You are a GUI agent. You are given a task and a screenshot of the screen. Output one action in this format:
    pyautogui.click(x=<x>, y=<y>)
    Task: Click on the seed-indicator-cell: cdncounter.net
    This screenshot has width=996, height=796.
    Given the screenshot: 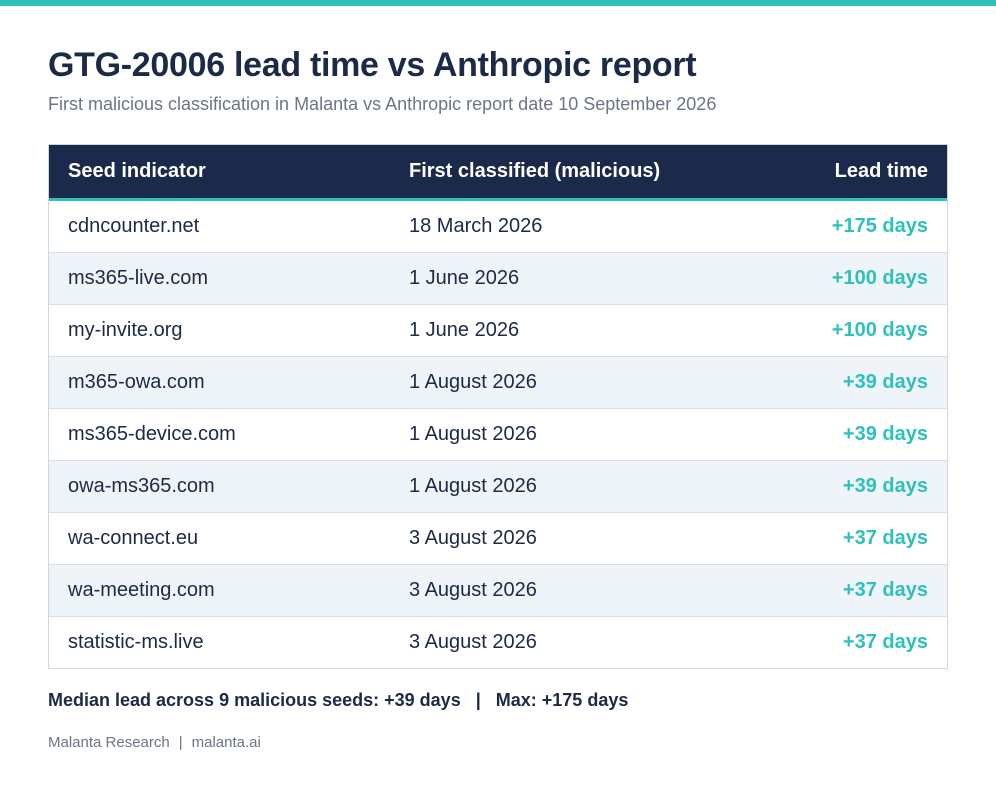 What is the action you would take?
    pyautogui.click(x=219, y=226)
    